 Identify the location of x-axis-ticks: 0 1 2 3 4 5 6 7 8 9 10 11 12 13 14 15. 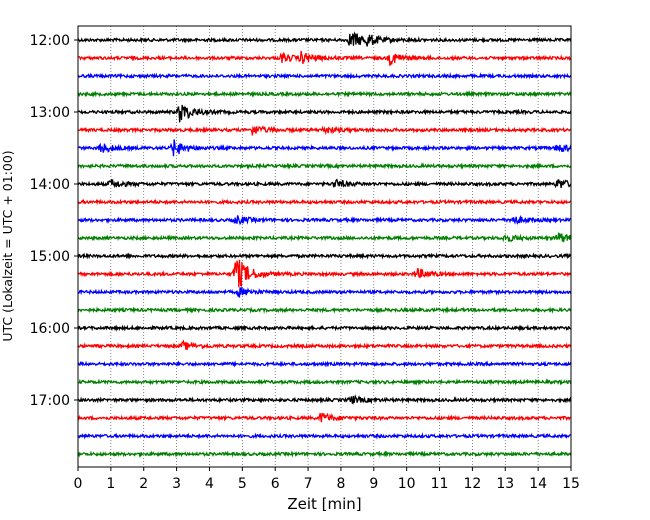
(327, 479).